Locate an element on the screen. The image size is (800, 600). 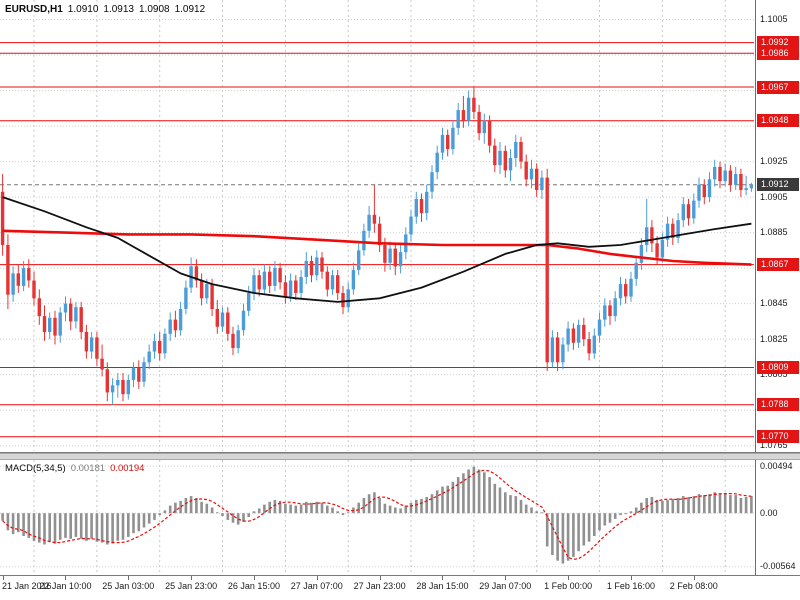
low-value: 1.0908 is located at coordinates (154, 9).